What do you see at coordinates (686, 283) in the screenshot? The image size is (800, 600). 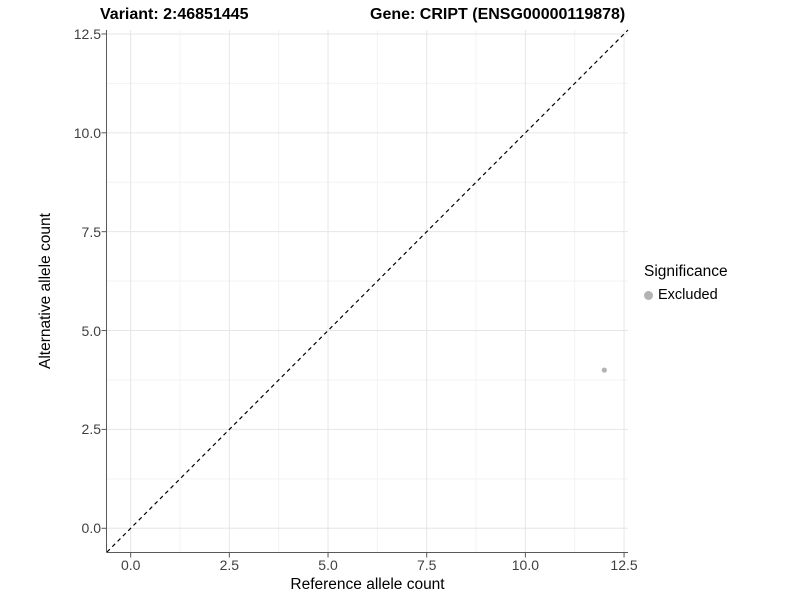 I see `legend: Significance Excluded` at bounding box center [686, 283].